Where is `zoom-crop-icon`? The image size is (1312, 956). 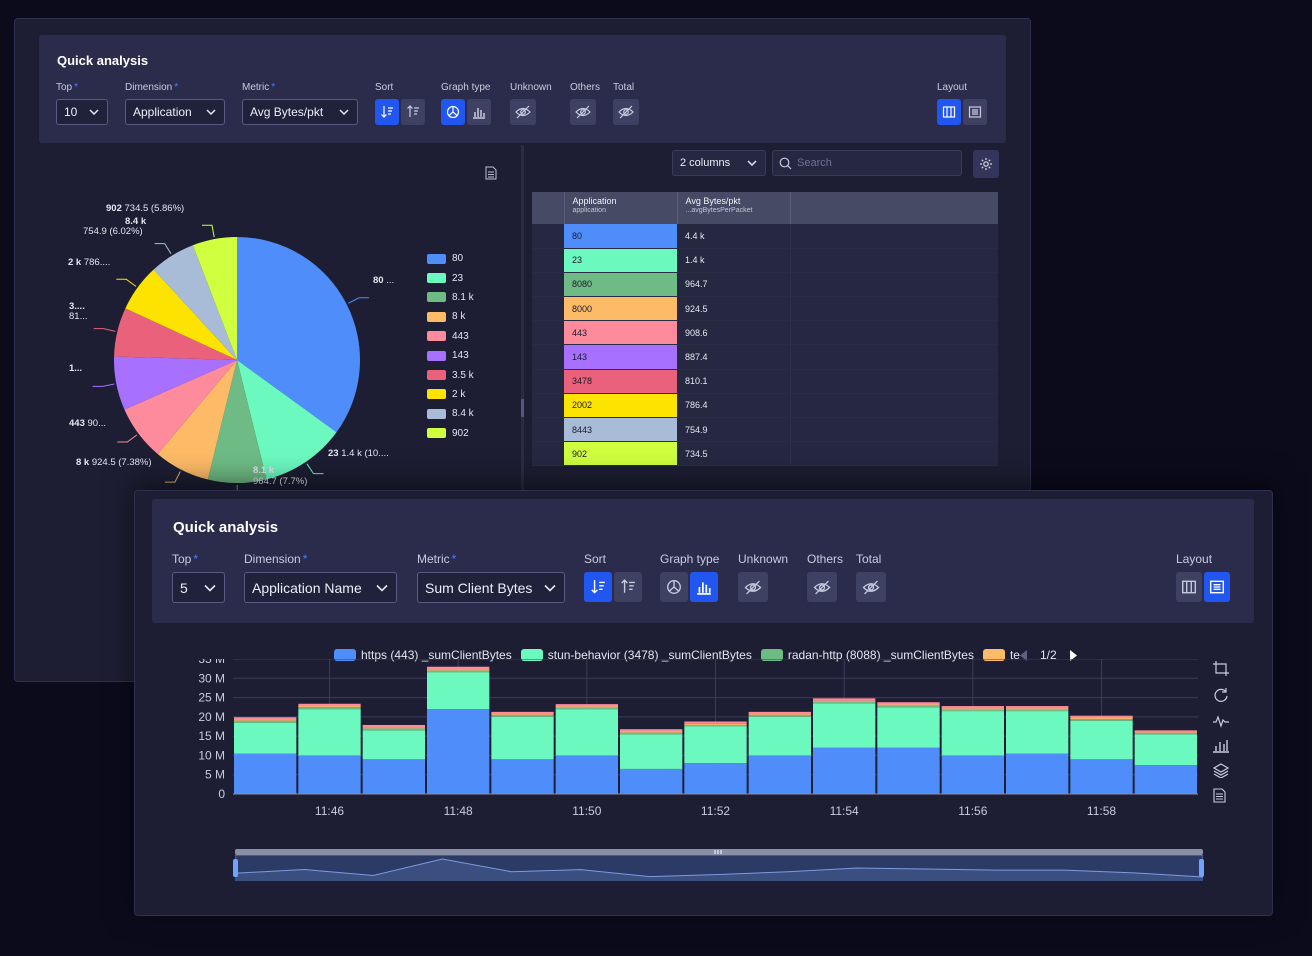 zoom-crop-icon is located at coordinates (1221, 668).